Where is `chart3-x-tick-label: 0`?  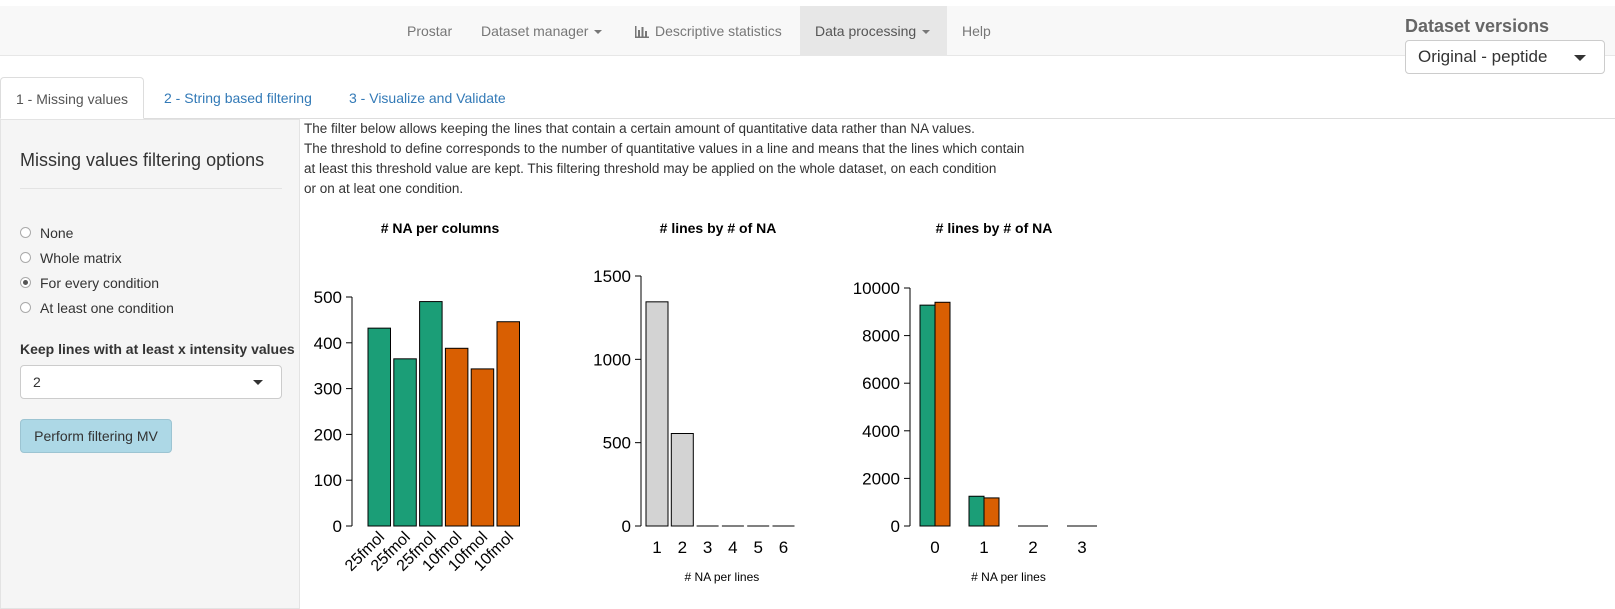 chart3-x-tick-label: 0 is located at coordinates (934, 547).